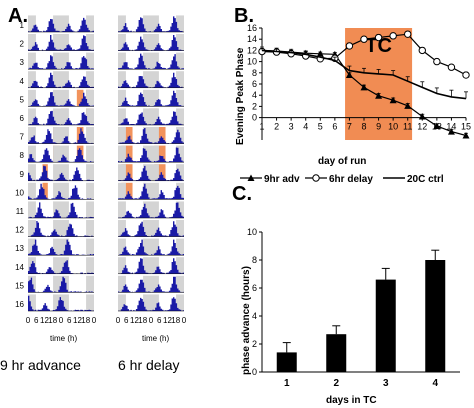 The width and height of the screenshot is (474, 408). What do you see at coordinates (19, 285) in the screenshot?
I see `day-row-label: 15` at bounding box center [19, 285].